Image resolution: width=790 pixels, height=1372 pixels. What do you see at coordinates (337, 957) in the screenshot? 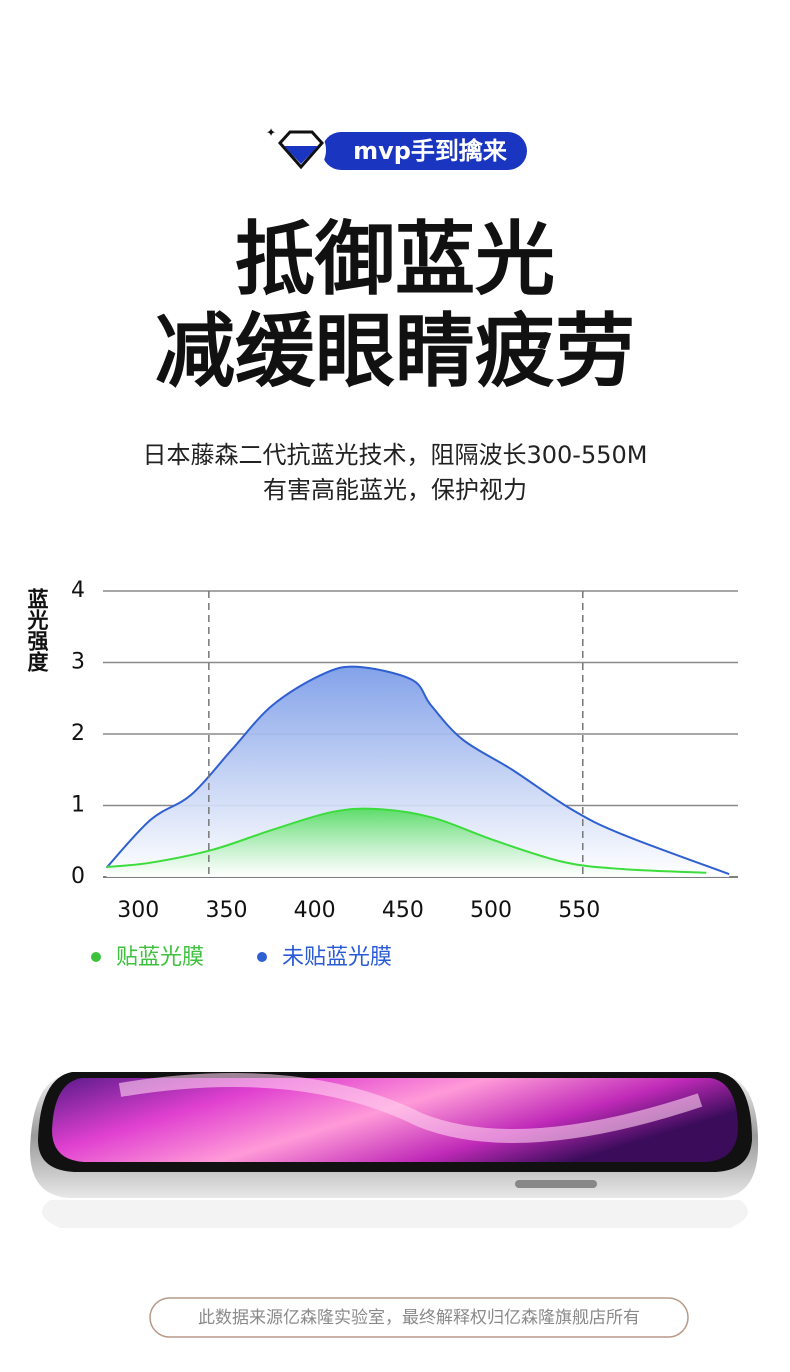
I see `legend-label: 未贴蓝光膜` at bounding box center [337, 957].